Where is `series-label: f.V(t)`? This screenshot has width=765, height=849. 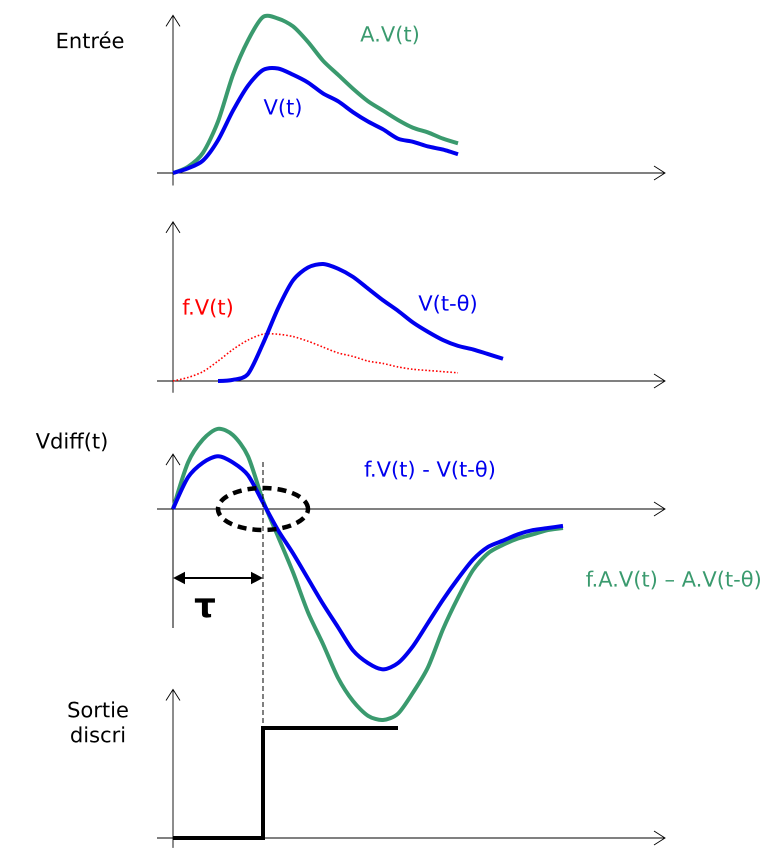
series-label: f.V(t) is located at coordinates (207, 308).